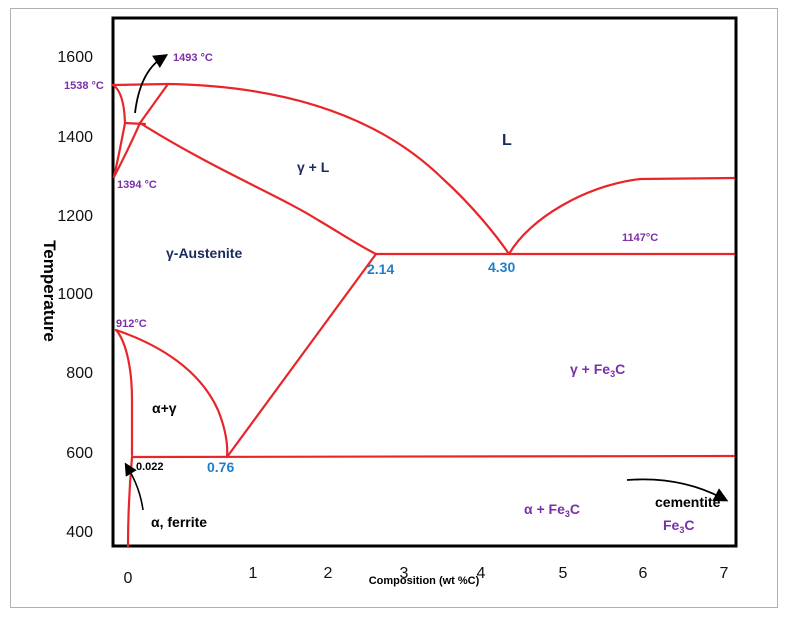  Describe the element at coordinates (643, 573) in the screenshot. I see `x-tick-6: 6` at that location.